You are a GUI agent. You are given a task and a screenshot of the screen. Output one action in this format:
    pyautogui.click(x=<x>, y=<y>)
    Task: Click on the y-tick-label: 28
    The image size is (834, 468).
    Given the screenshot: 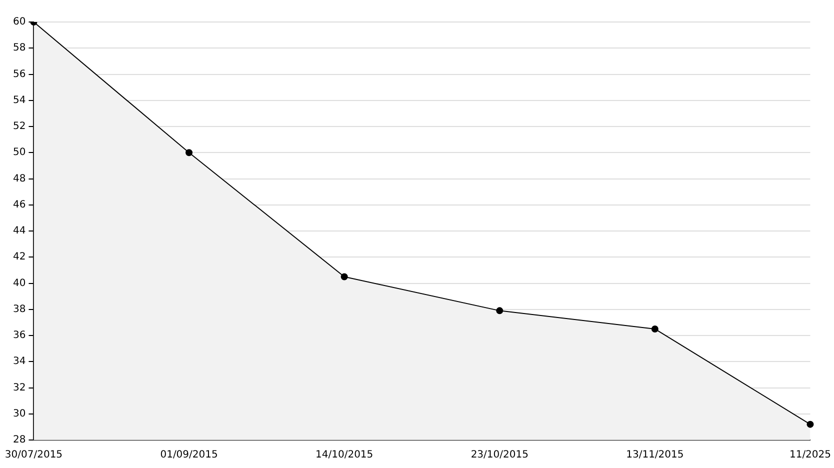 What is the action you would take?
    pyautogui.click(x=19, y=440)
    